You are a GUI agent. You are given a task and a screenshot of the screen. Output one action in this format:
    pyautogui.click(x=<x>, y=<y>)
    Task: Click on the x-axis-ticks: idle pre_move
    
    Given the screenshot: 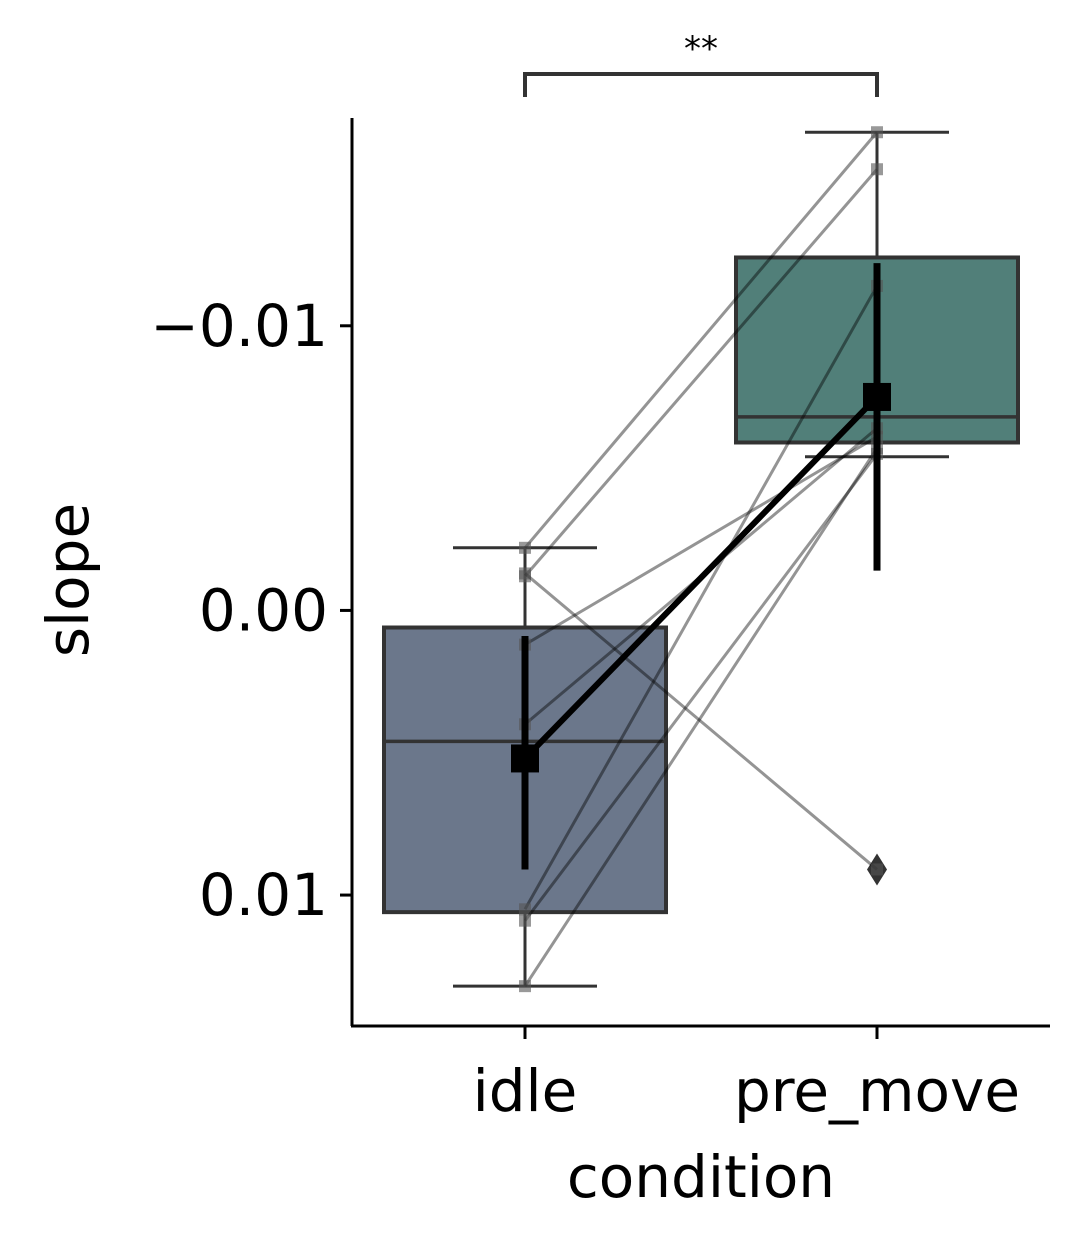 What is the action you would take?
    pyautogui.click(x=746, y=1075)
    